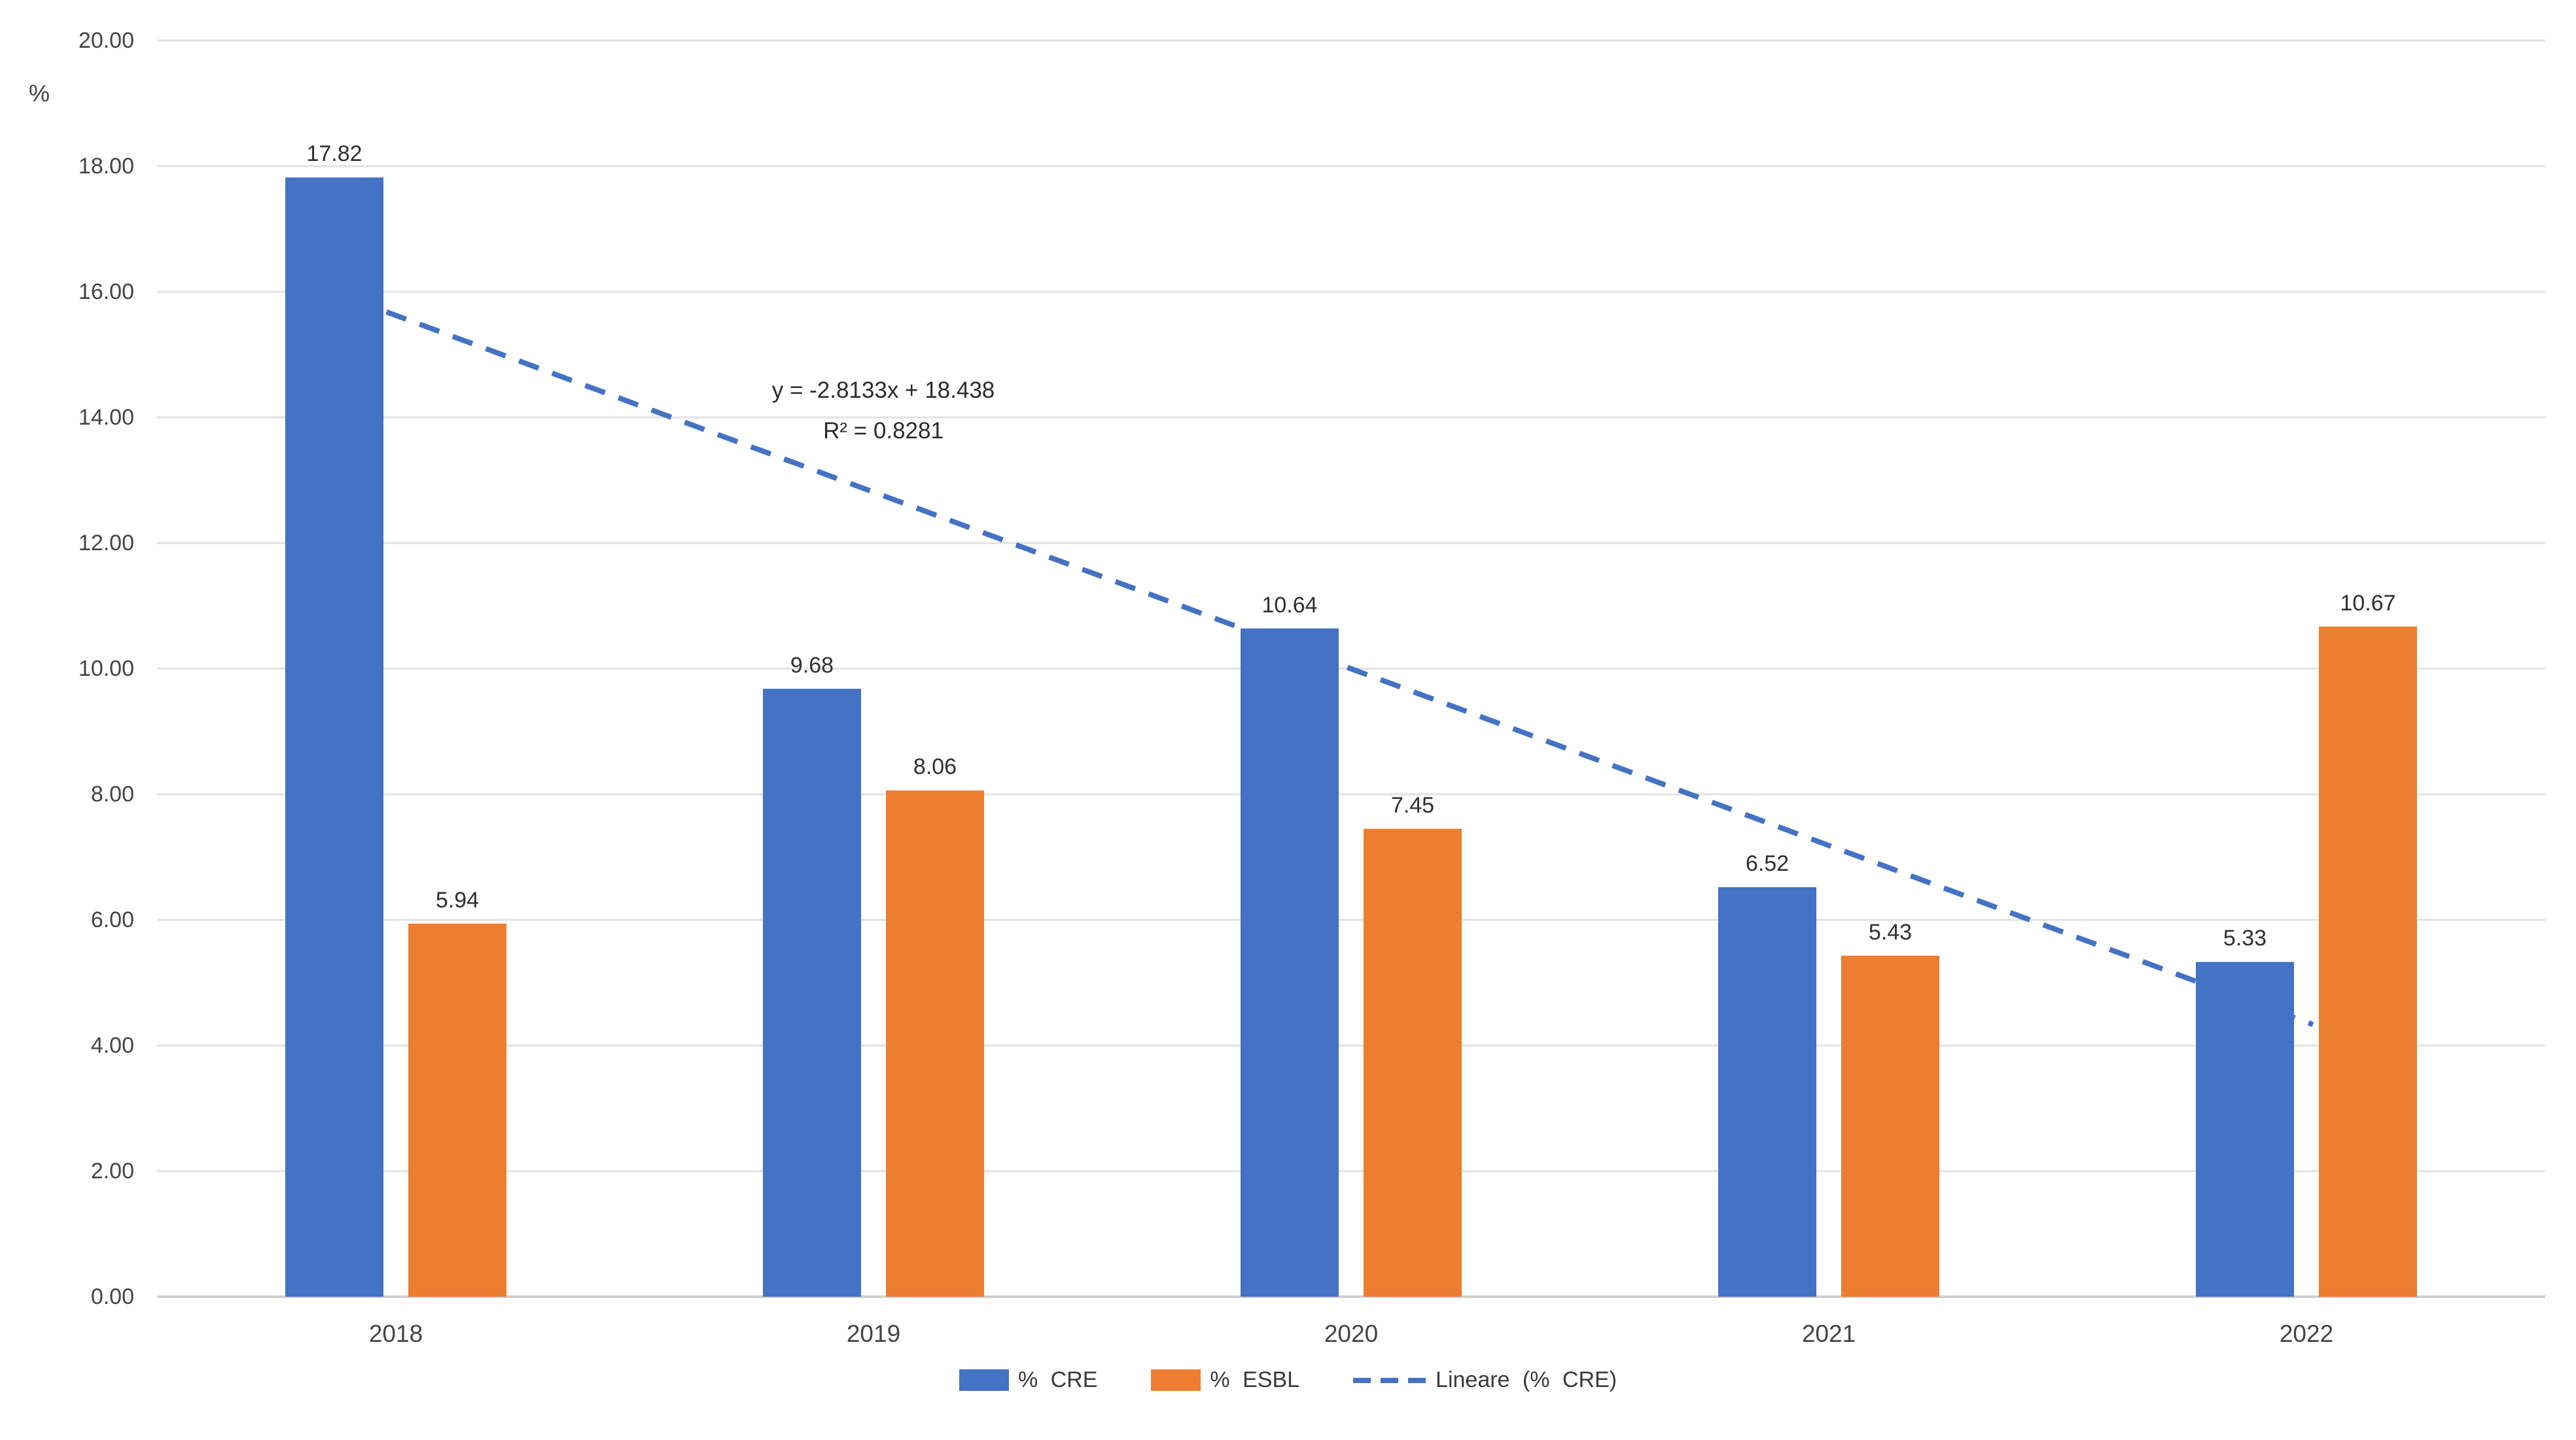 This screenshot has width=2576, height=1440. I want to click on y-tick-label: 16.00, so click(106, 291).